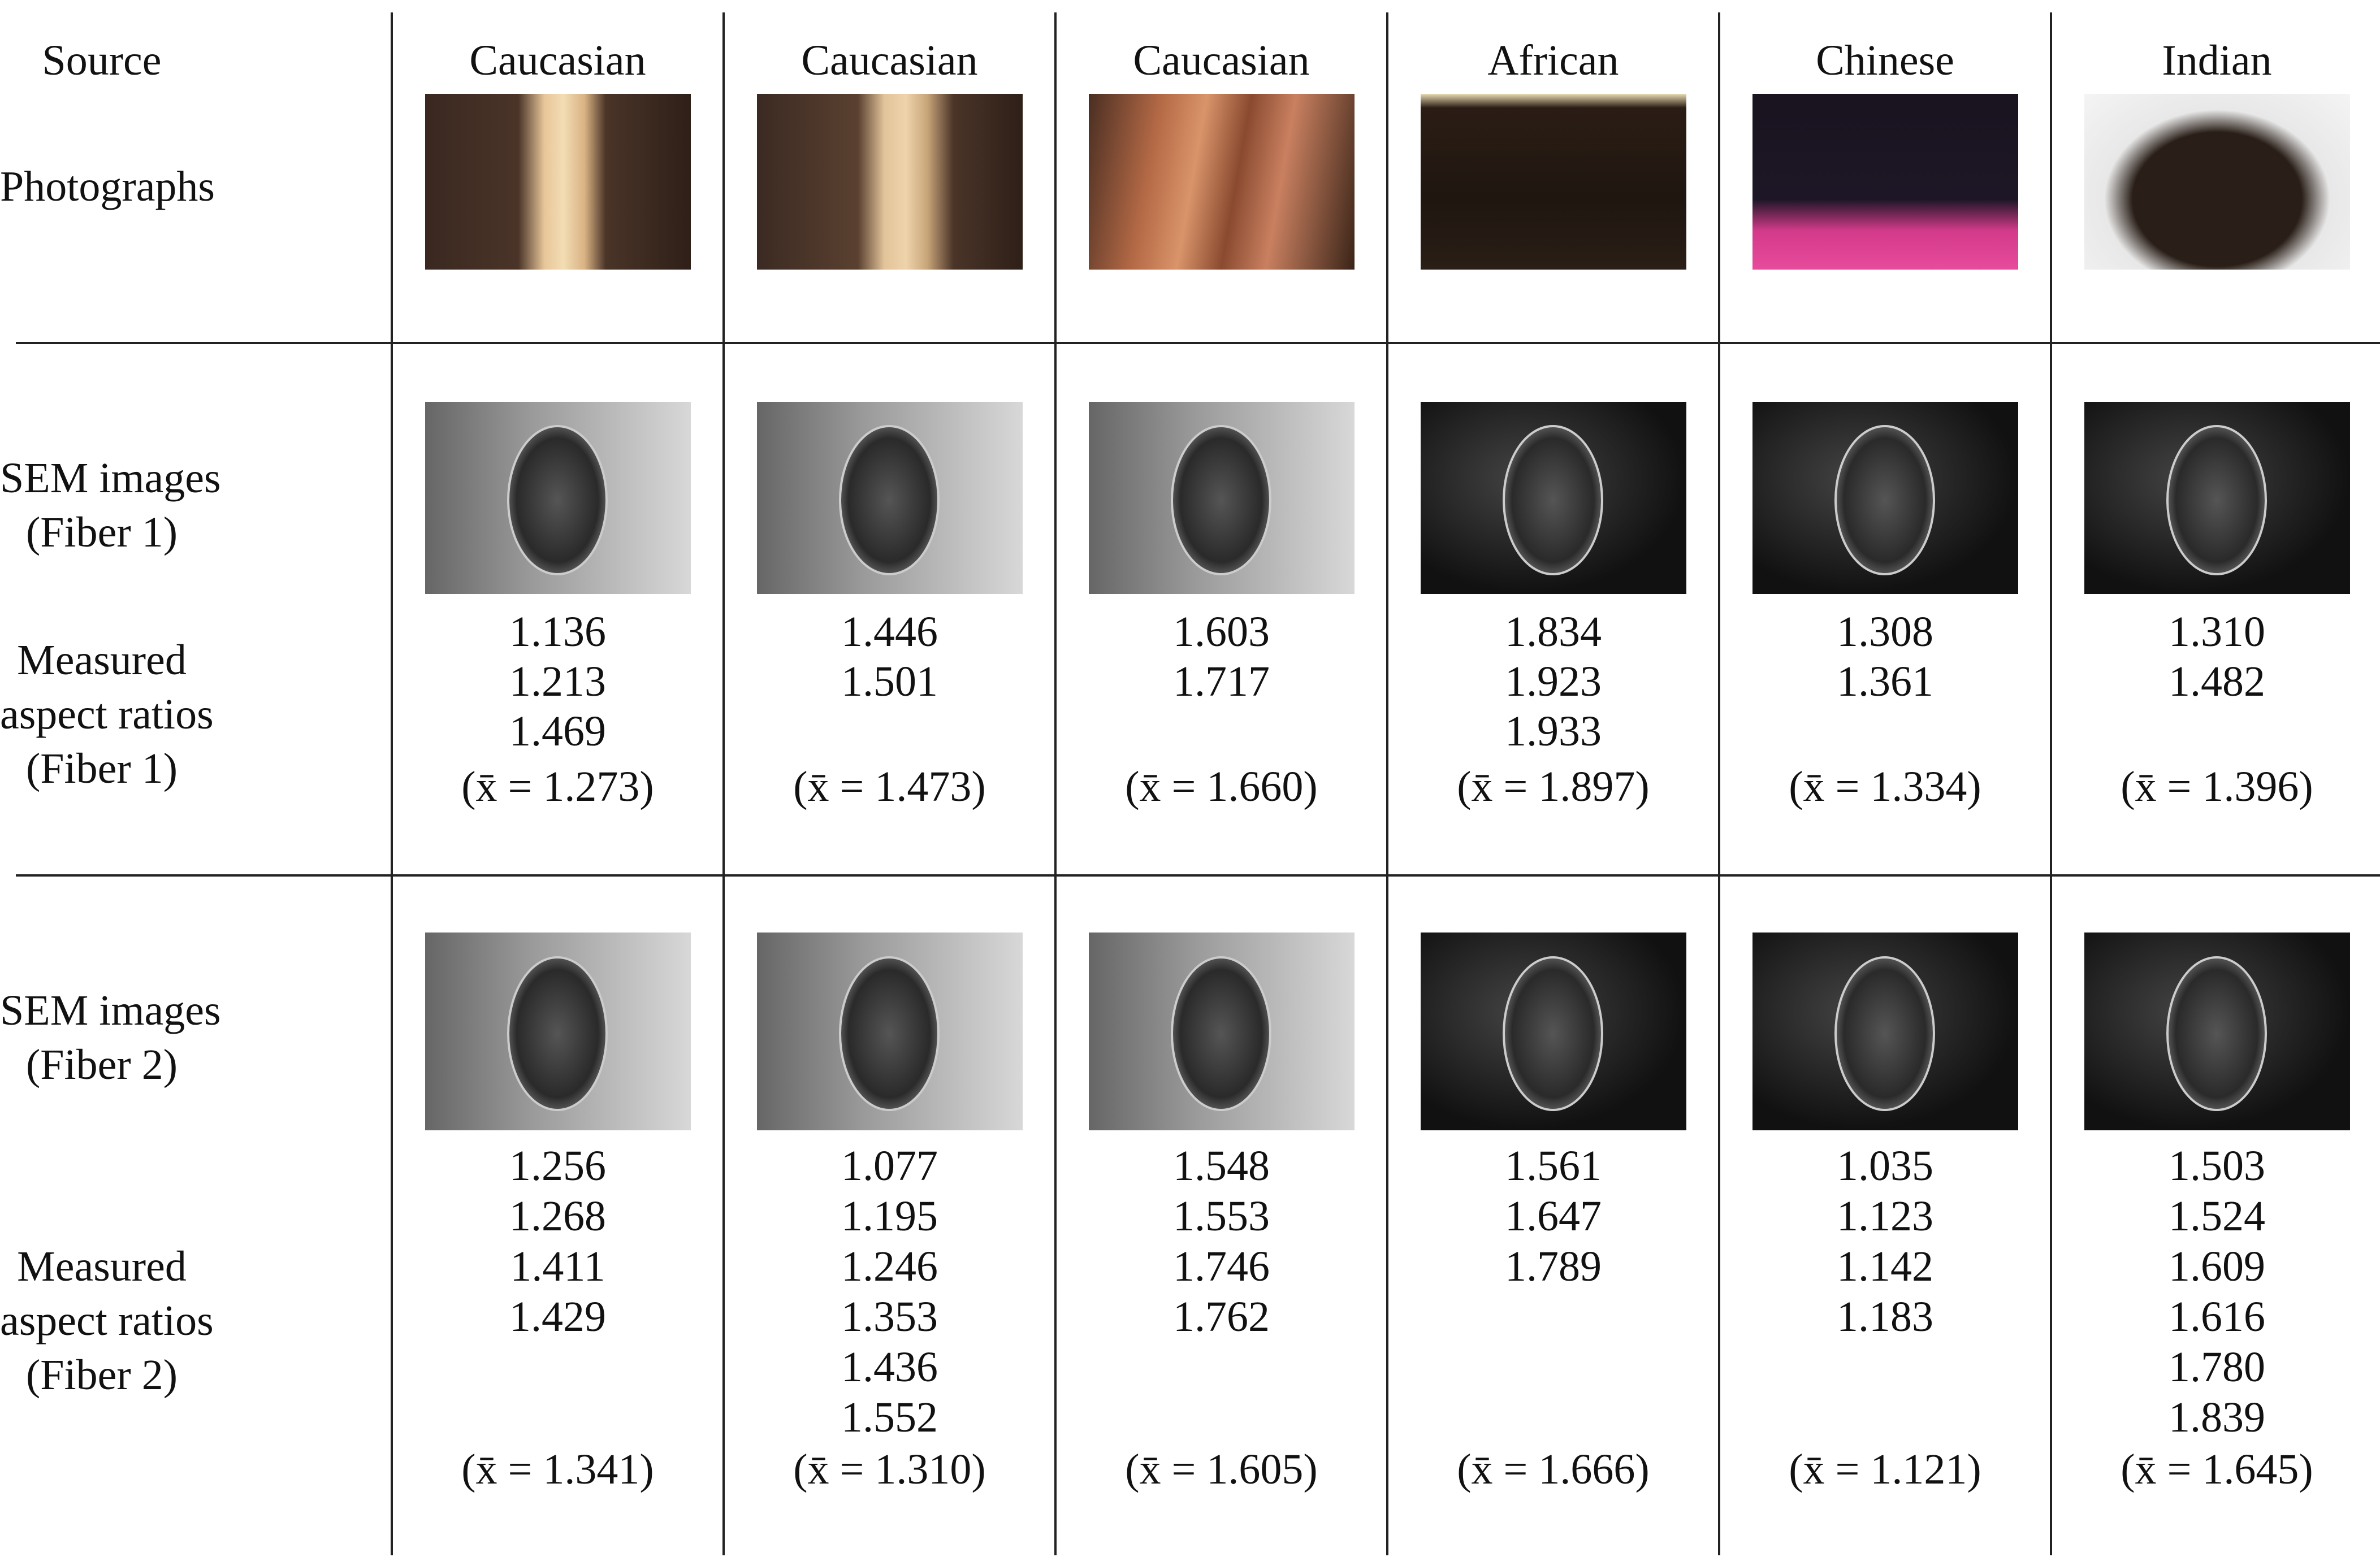  I want to click on mean-ratio: (x̄ = 1.121), so click(1885, 1469).